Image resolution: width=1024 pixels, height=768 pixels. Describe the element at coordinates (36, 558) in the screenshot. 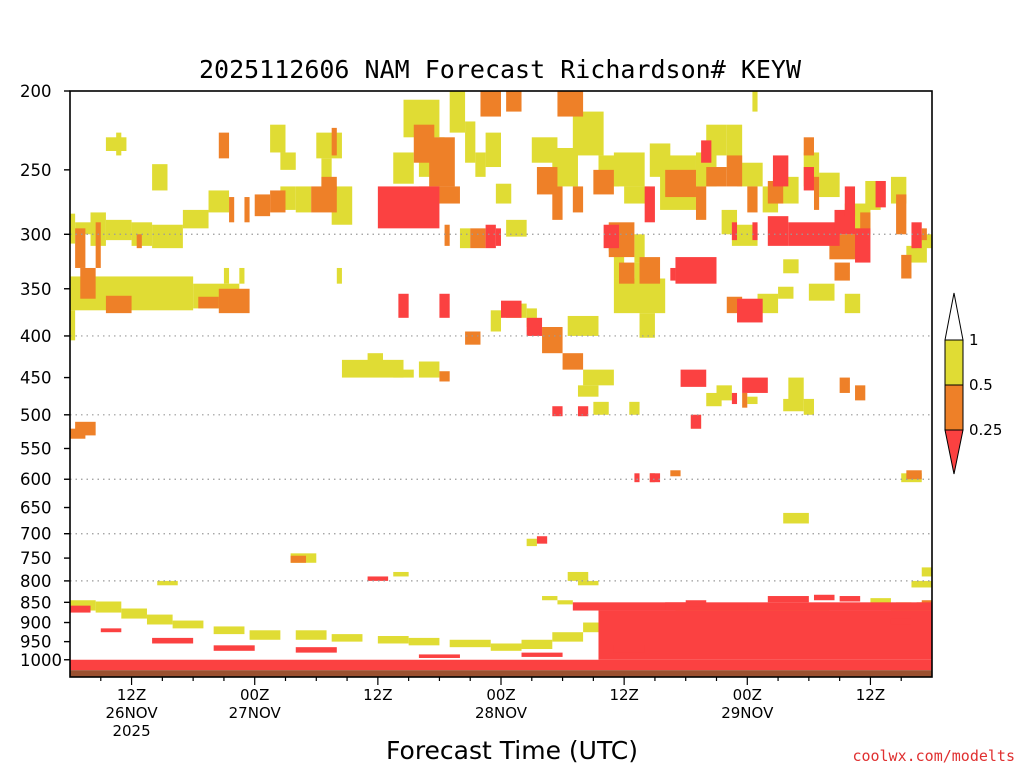

I see `y-tick-label: 750` at that location.